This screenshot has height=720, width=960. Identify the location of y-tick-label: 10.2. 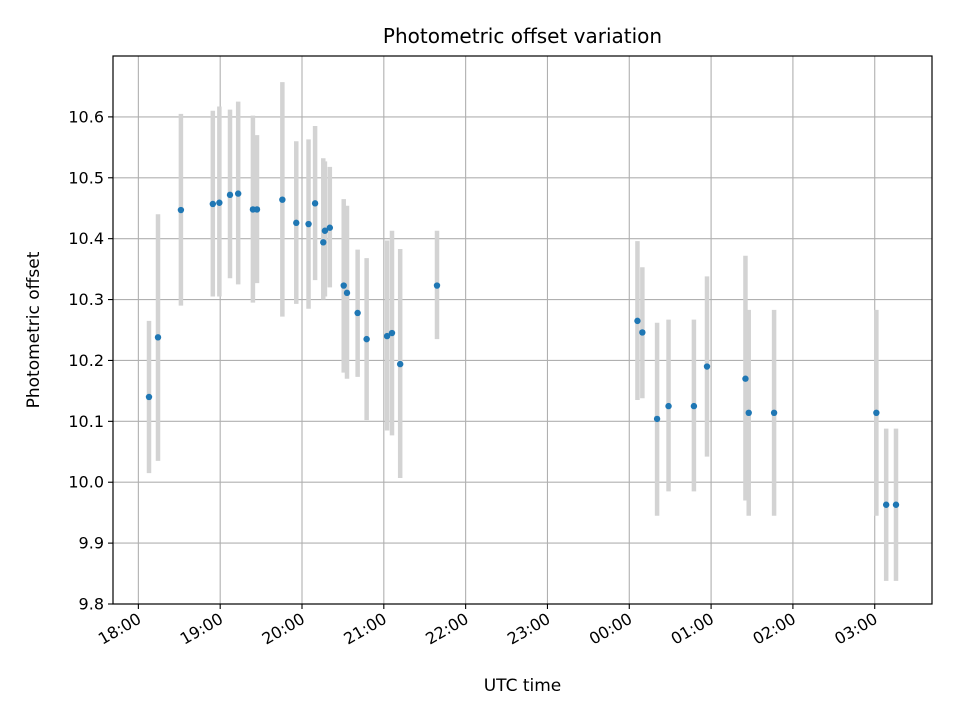
(86, 360).